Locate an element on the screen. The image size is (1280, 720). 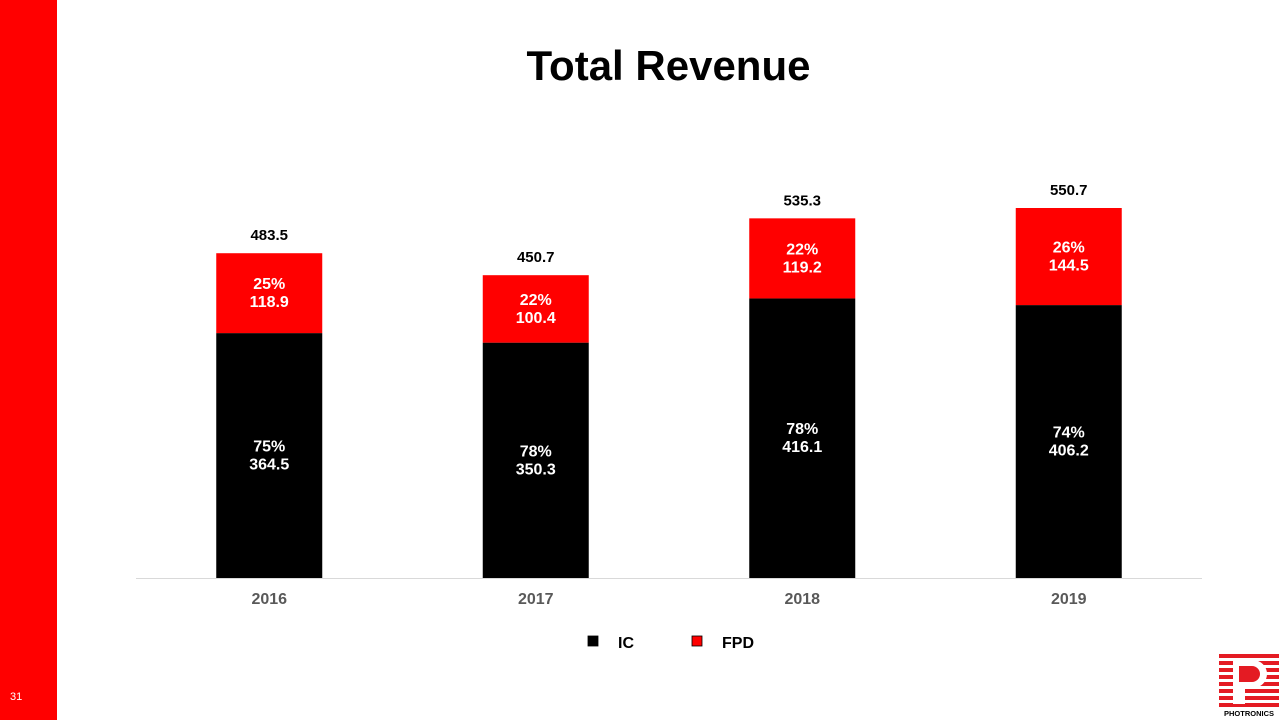
data-label-fpd-2019: 26% 144.5 is located at coordinates (1069, 257).